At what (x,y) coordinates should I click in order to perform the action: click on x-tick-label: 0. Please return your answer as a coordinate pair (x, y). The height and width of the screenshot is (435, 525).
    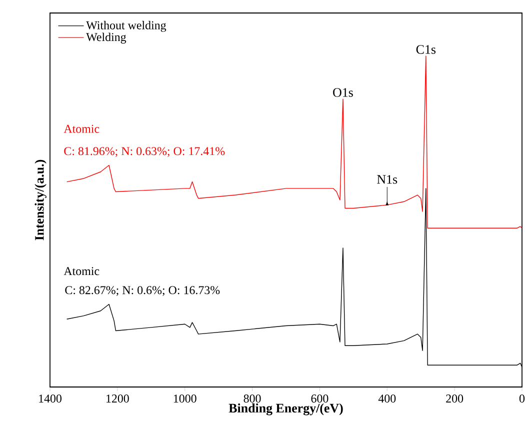
    Looking at the image, I should click on (522, 398).